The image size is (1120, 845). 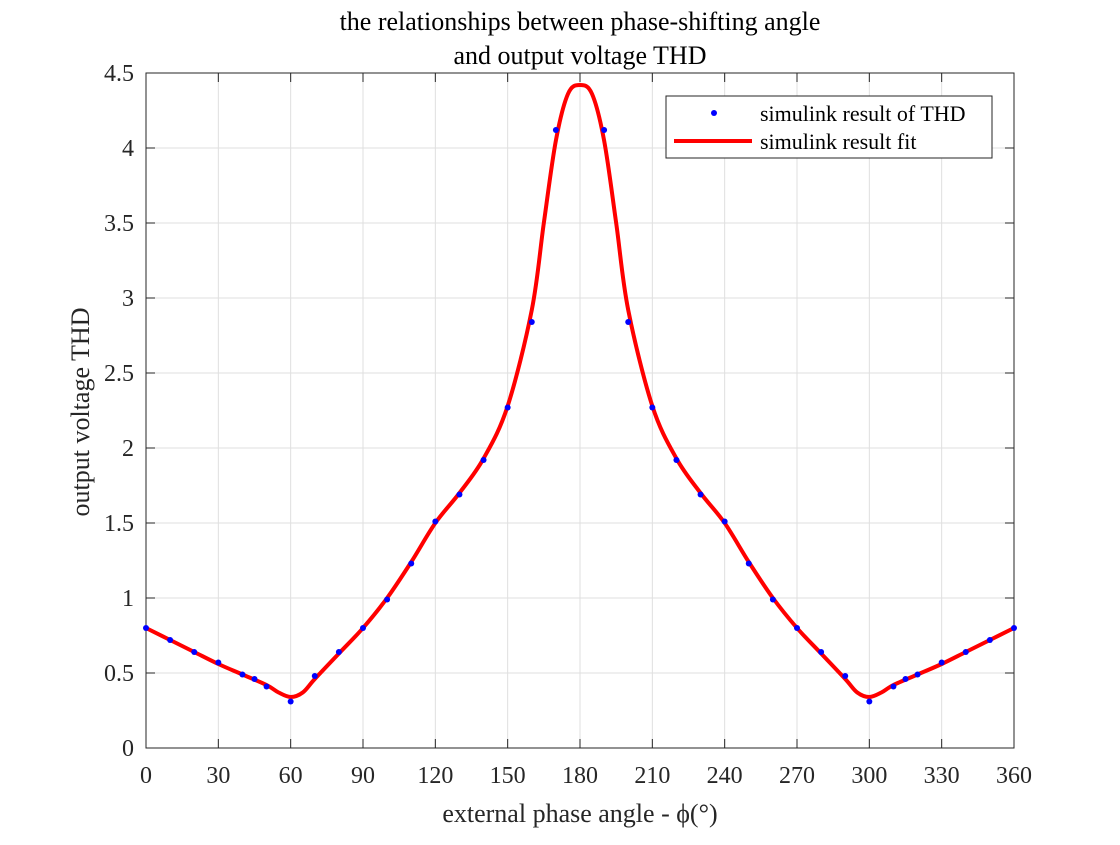 What do you see at coordinates (1014, 776) in the screenshot?
I see `x-tick-label: 360` at bounding box center [1014, 776].